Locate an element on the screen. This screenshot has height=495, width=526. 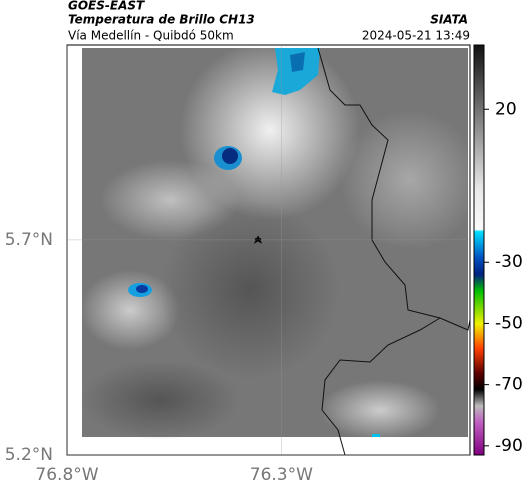
product: Temperatura de Brillo CH13 is located at coordinates (161, 20).